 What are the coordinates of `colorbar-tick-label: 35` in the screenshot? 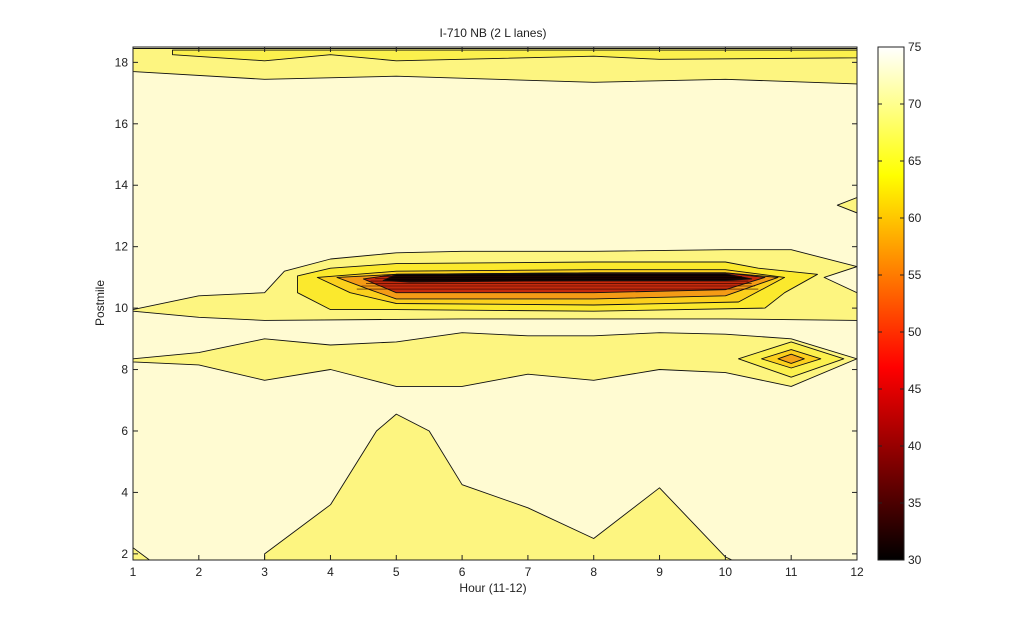 It's located at (915, 503).